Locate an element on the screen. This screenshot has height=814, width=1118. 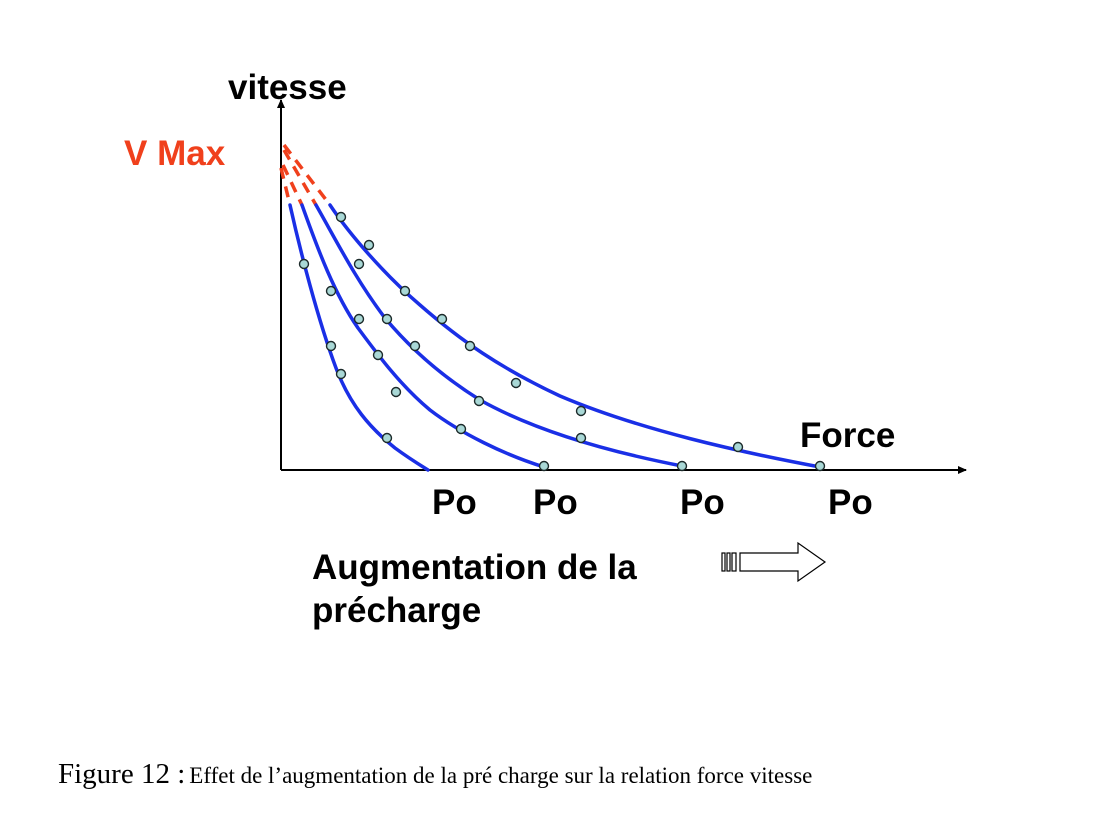
vmax-extrapolations is located at coordinates (305, 175).